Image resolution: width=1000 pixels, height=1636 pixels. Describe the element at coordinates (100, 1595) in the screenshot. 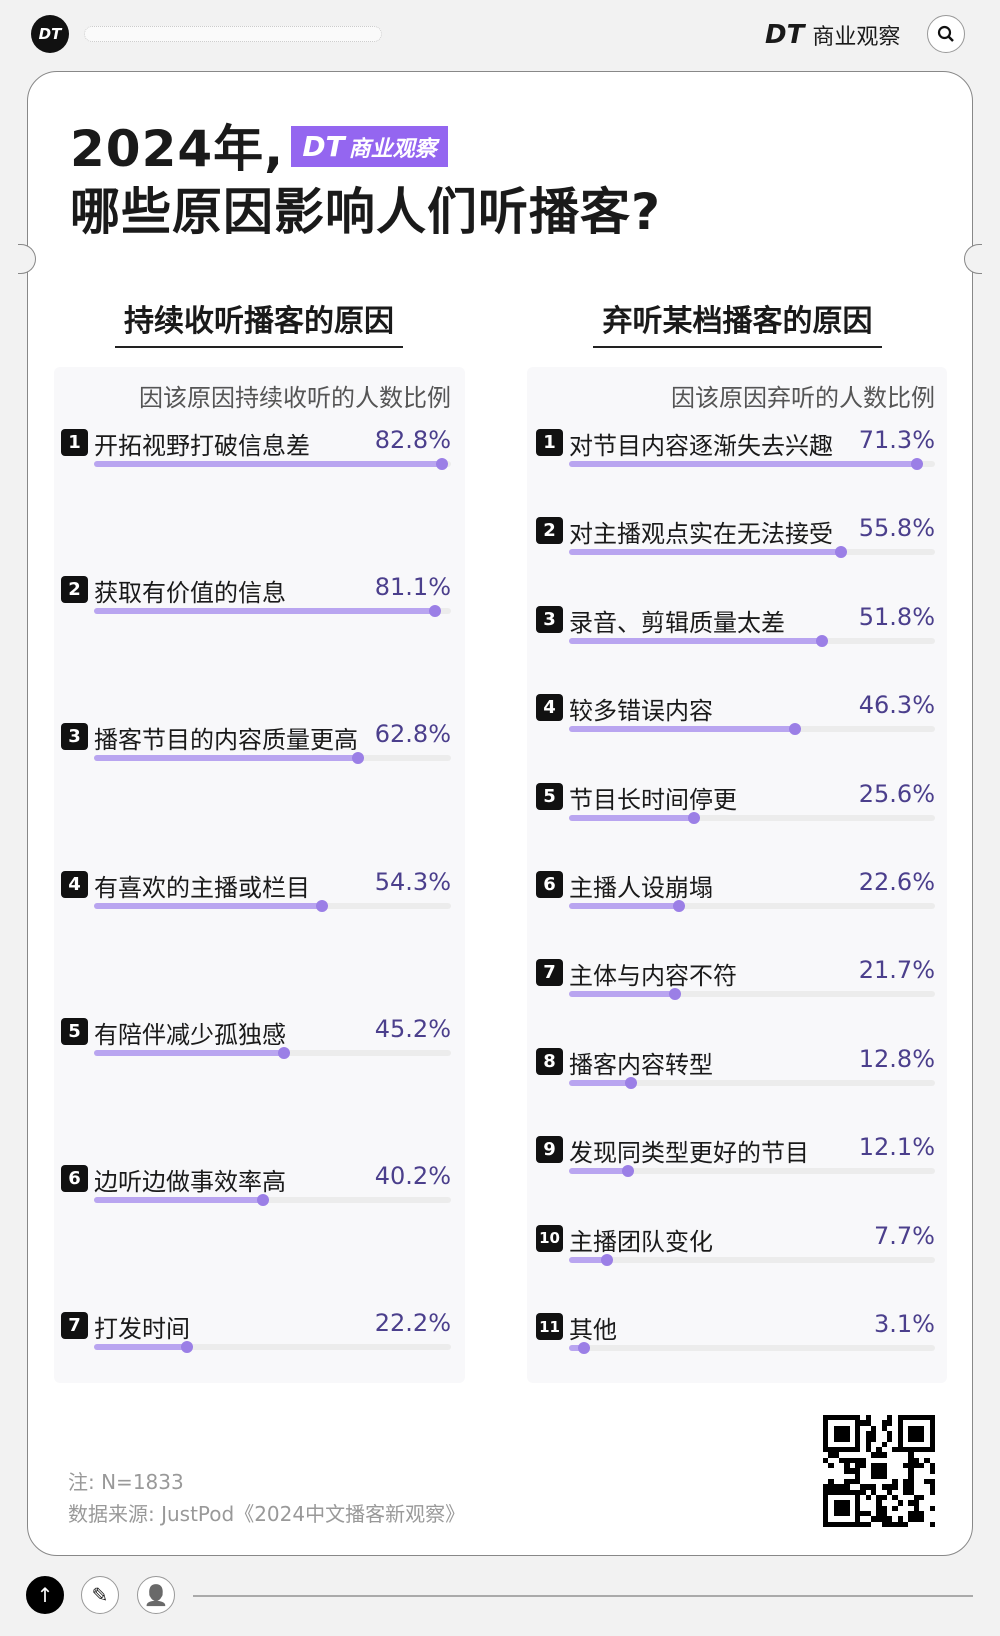

I see `edit-icon: ✎` at that location.